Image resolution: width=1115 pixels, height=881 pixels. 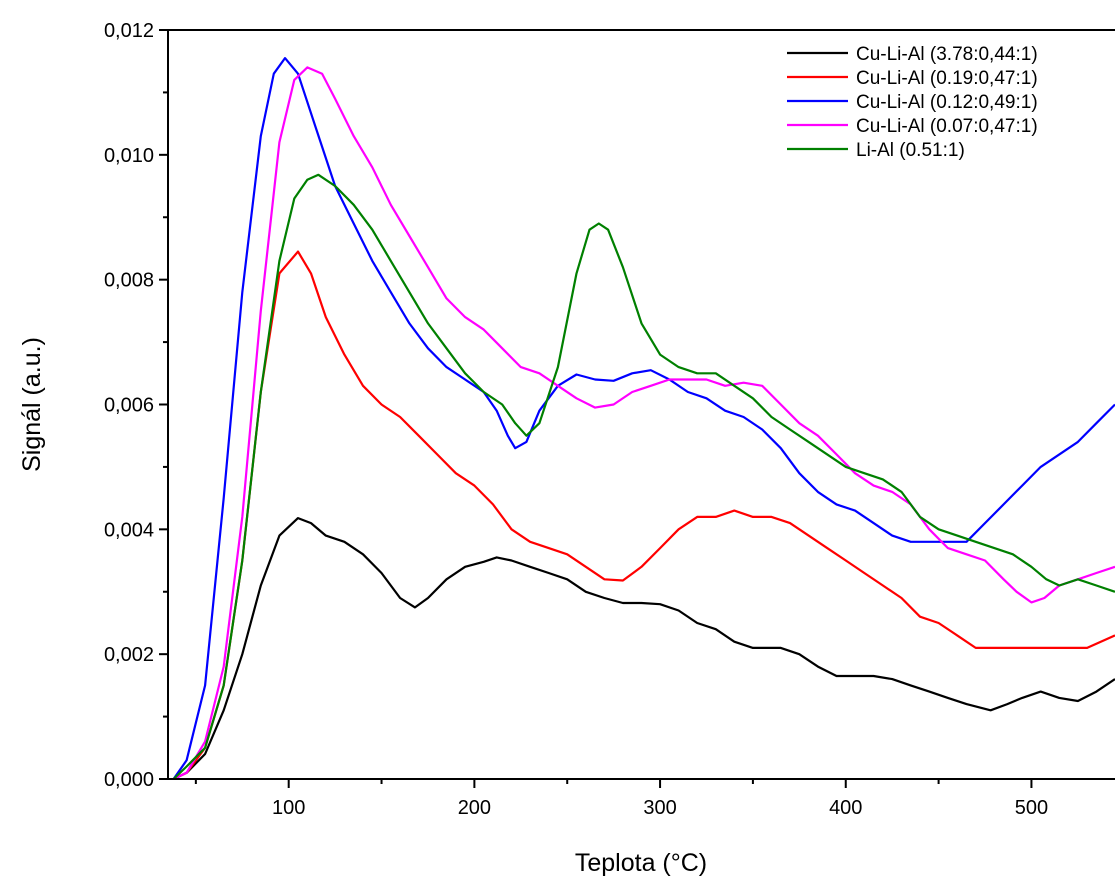 I want to click on y-tick-label: 0,002, so click(x=129, y=655).